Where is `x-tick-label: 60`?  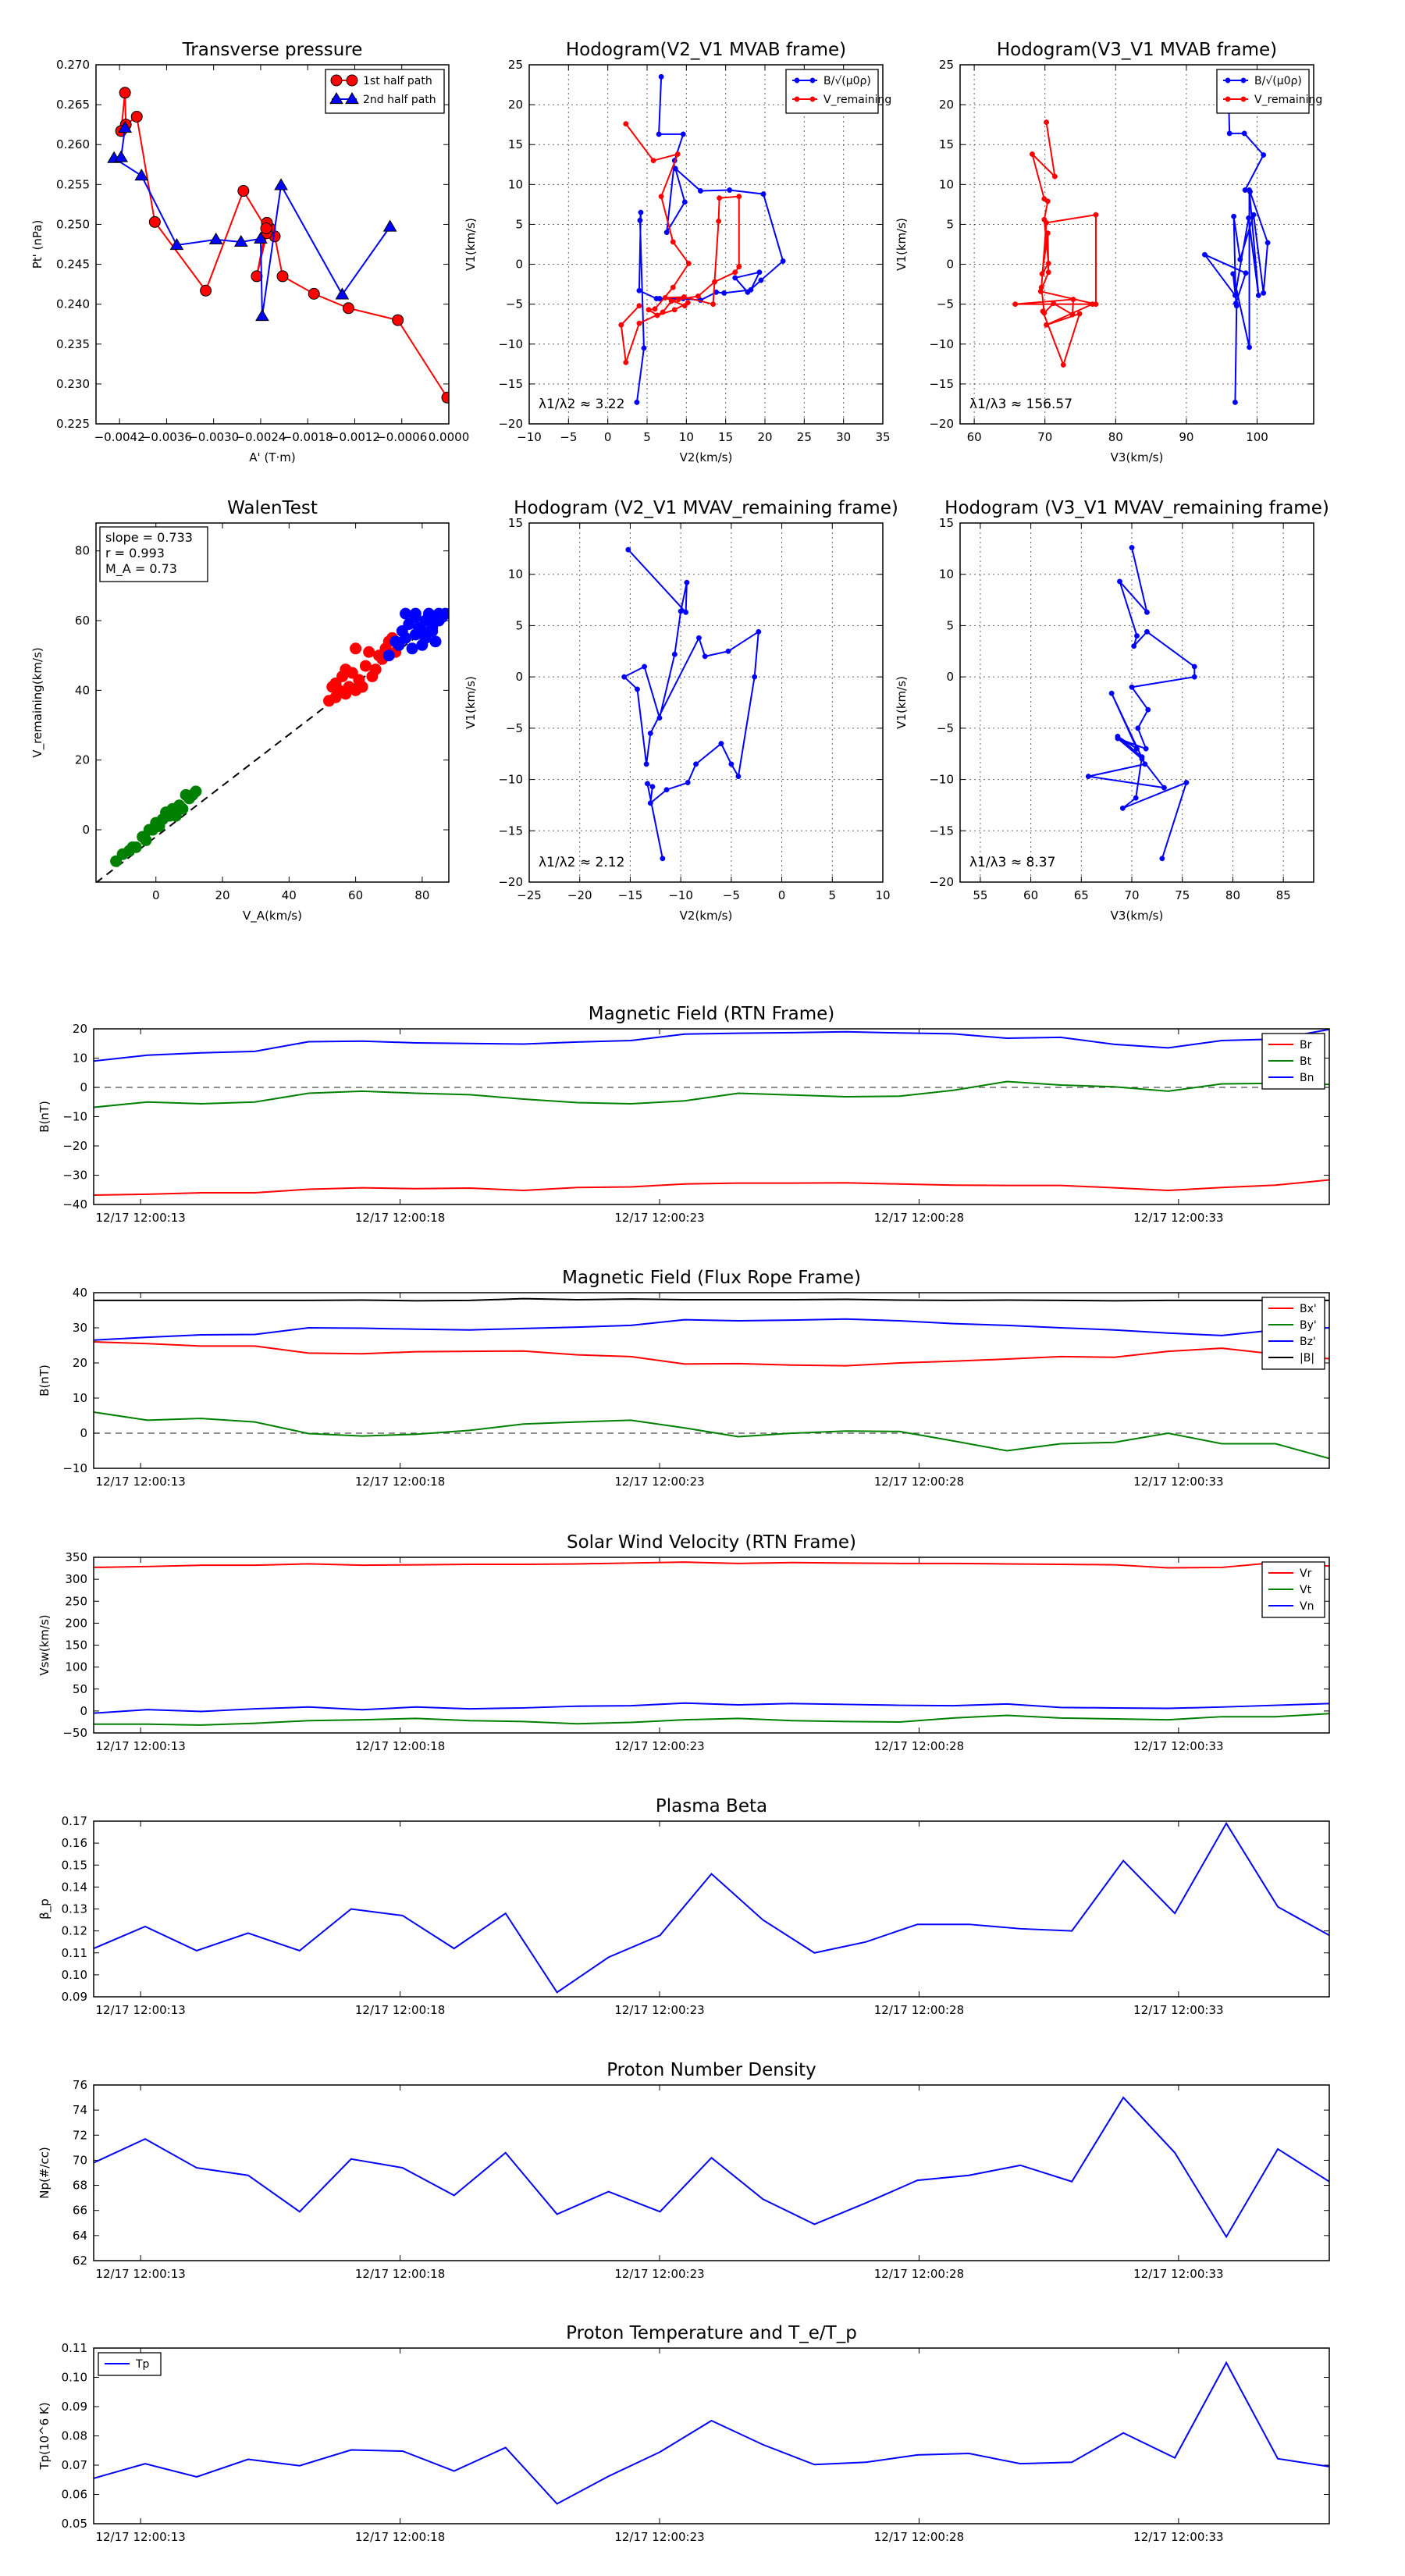 x-tick-label: 60 is located at coordinates (974, 437).